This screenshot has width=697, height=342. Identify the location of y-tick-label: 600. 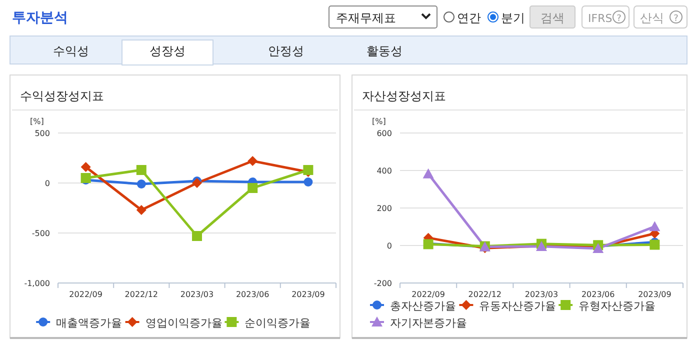
(384, 133).